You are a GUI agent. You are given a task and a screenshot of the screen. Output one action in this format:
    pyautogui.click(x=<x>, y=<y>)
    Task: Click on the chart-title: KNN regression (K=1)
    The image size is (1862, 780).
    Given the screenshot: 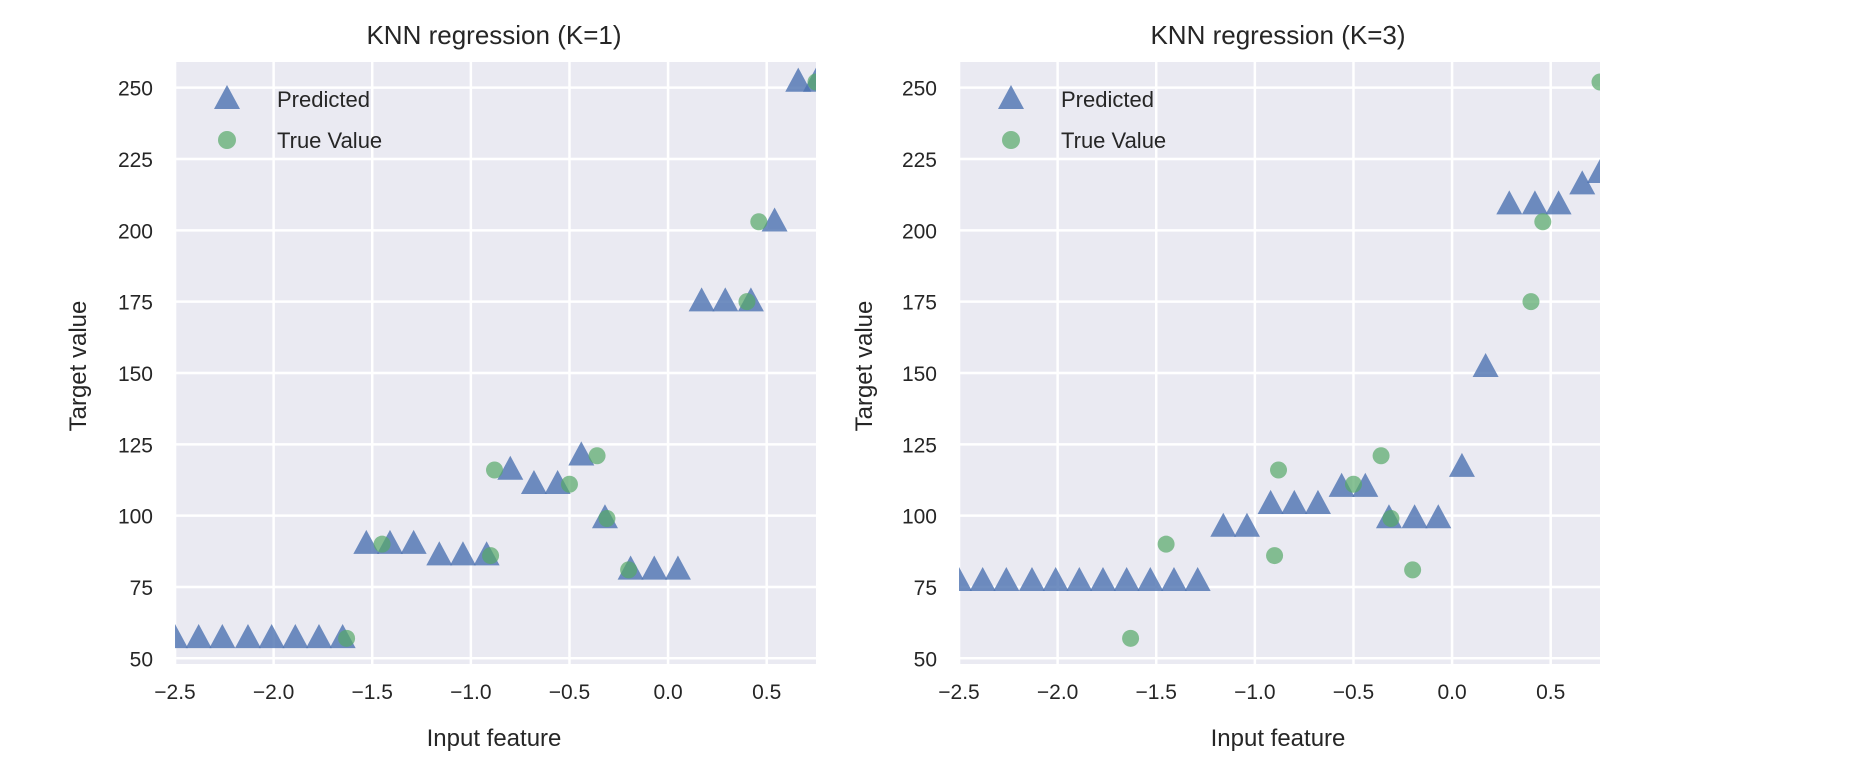 What is the action you would take?
    pyautogui.click(x=493, y=35)
    